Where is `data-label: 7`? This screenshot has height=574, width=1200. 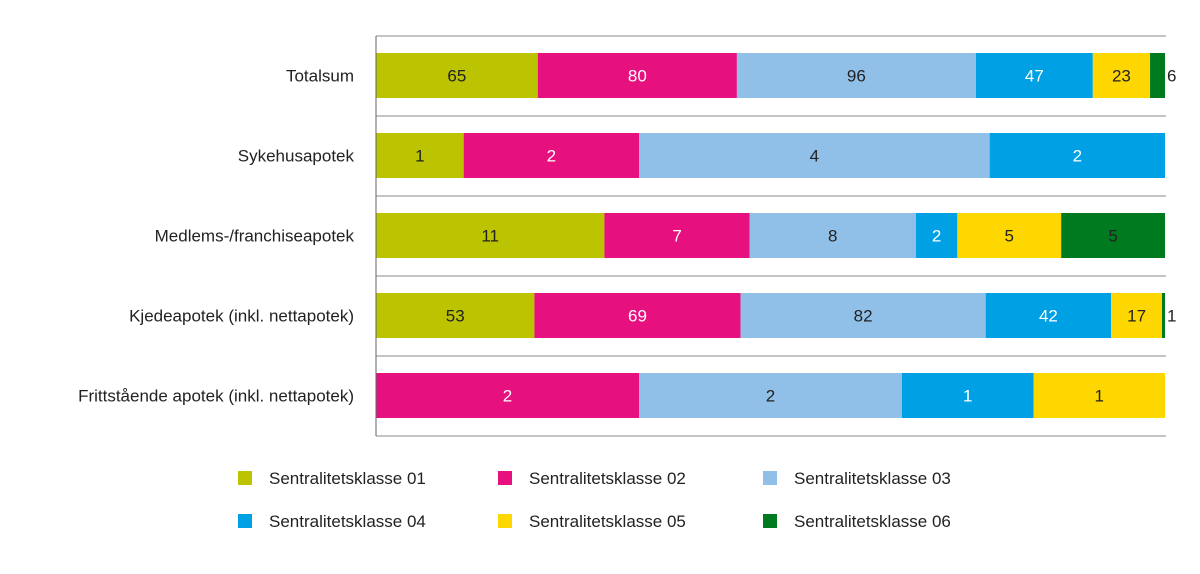 data-label: 7 is located at coordinates (676, 236).